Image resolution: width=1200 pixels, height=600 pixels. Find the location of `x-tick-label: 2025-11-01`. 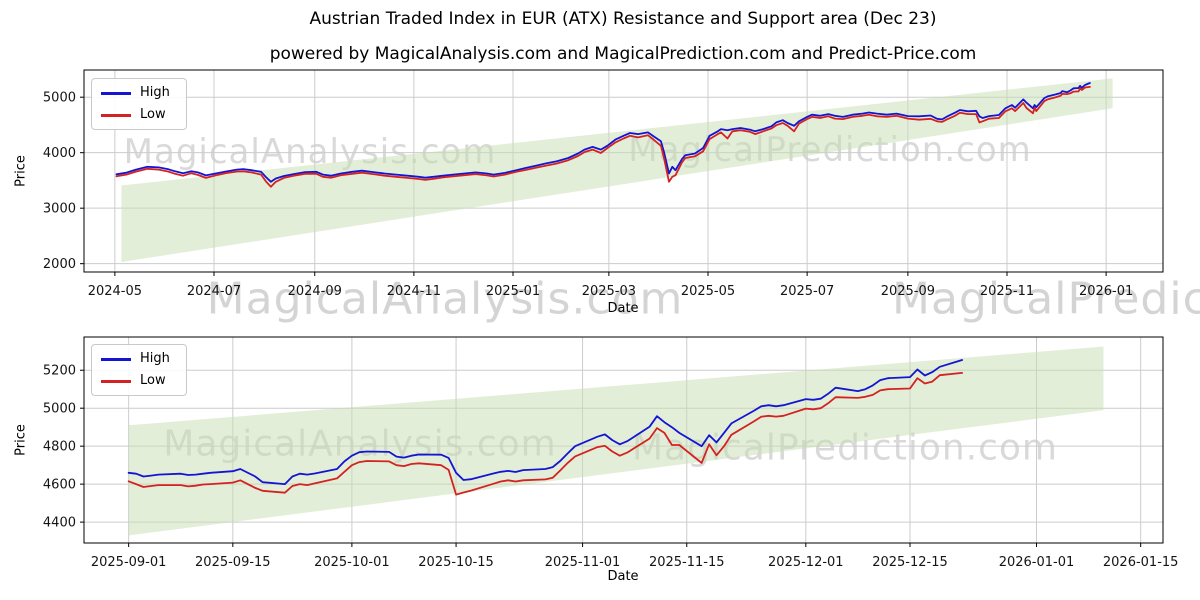

x-tick-label: 2025-11-01 is located at coordinates (583, 562).